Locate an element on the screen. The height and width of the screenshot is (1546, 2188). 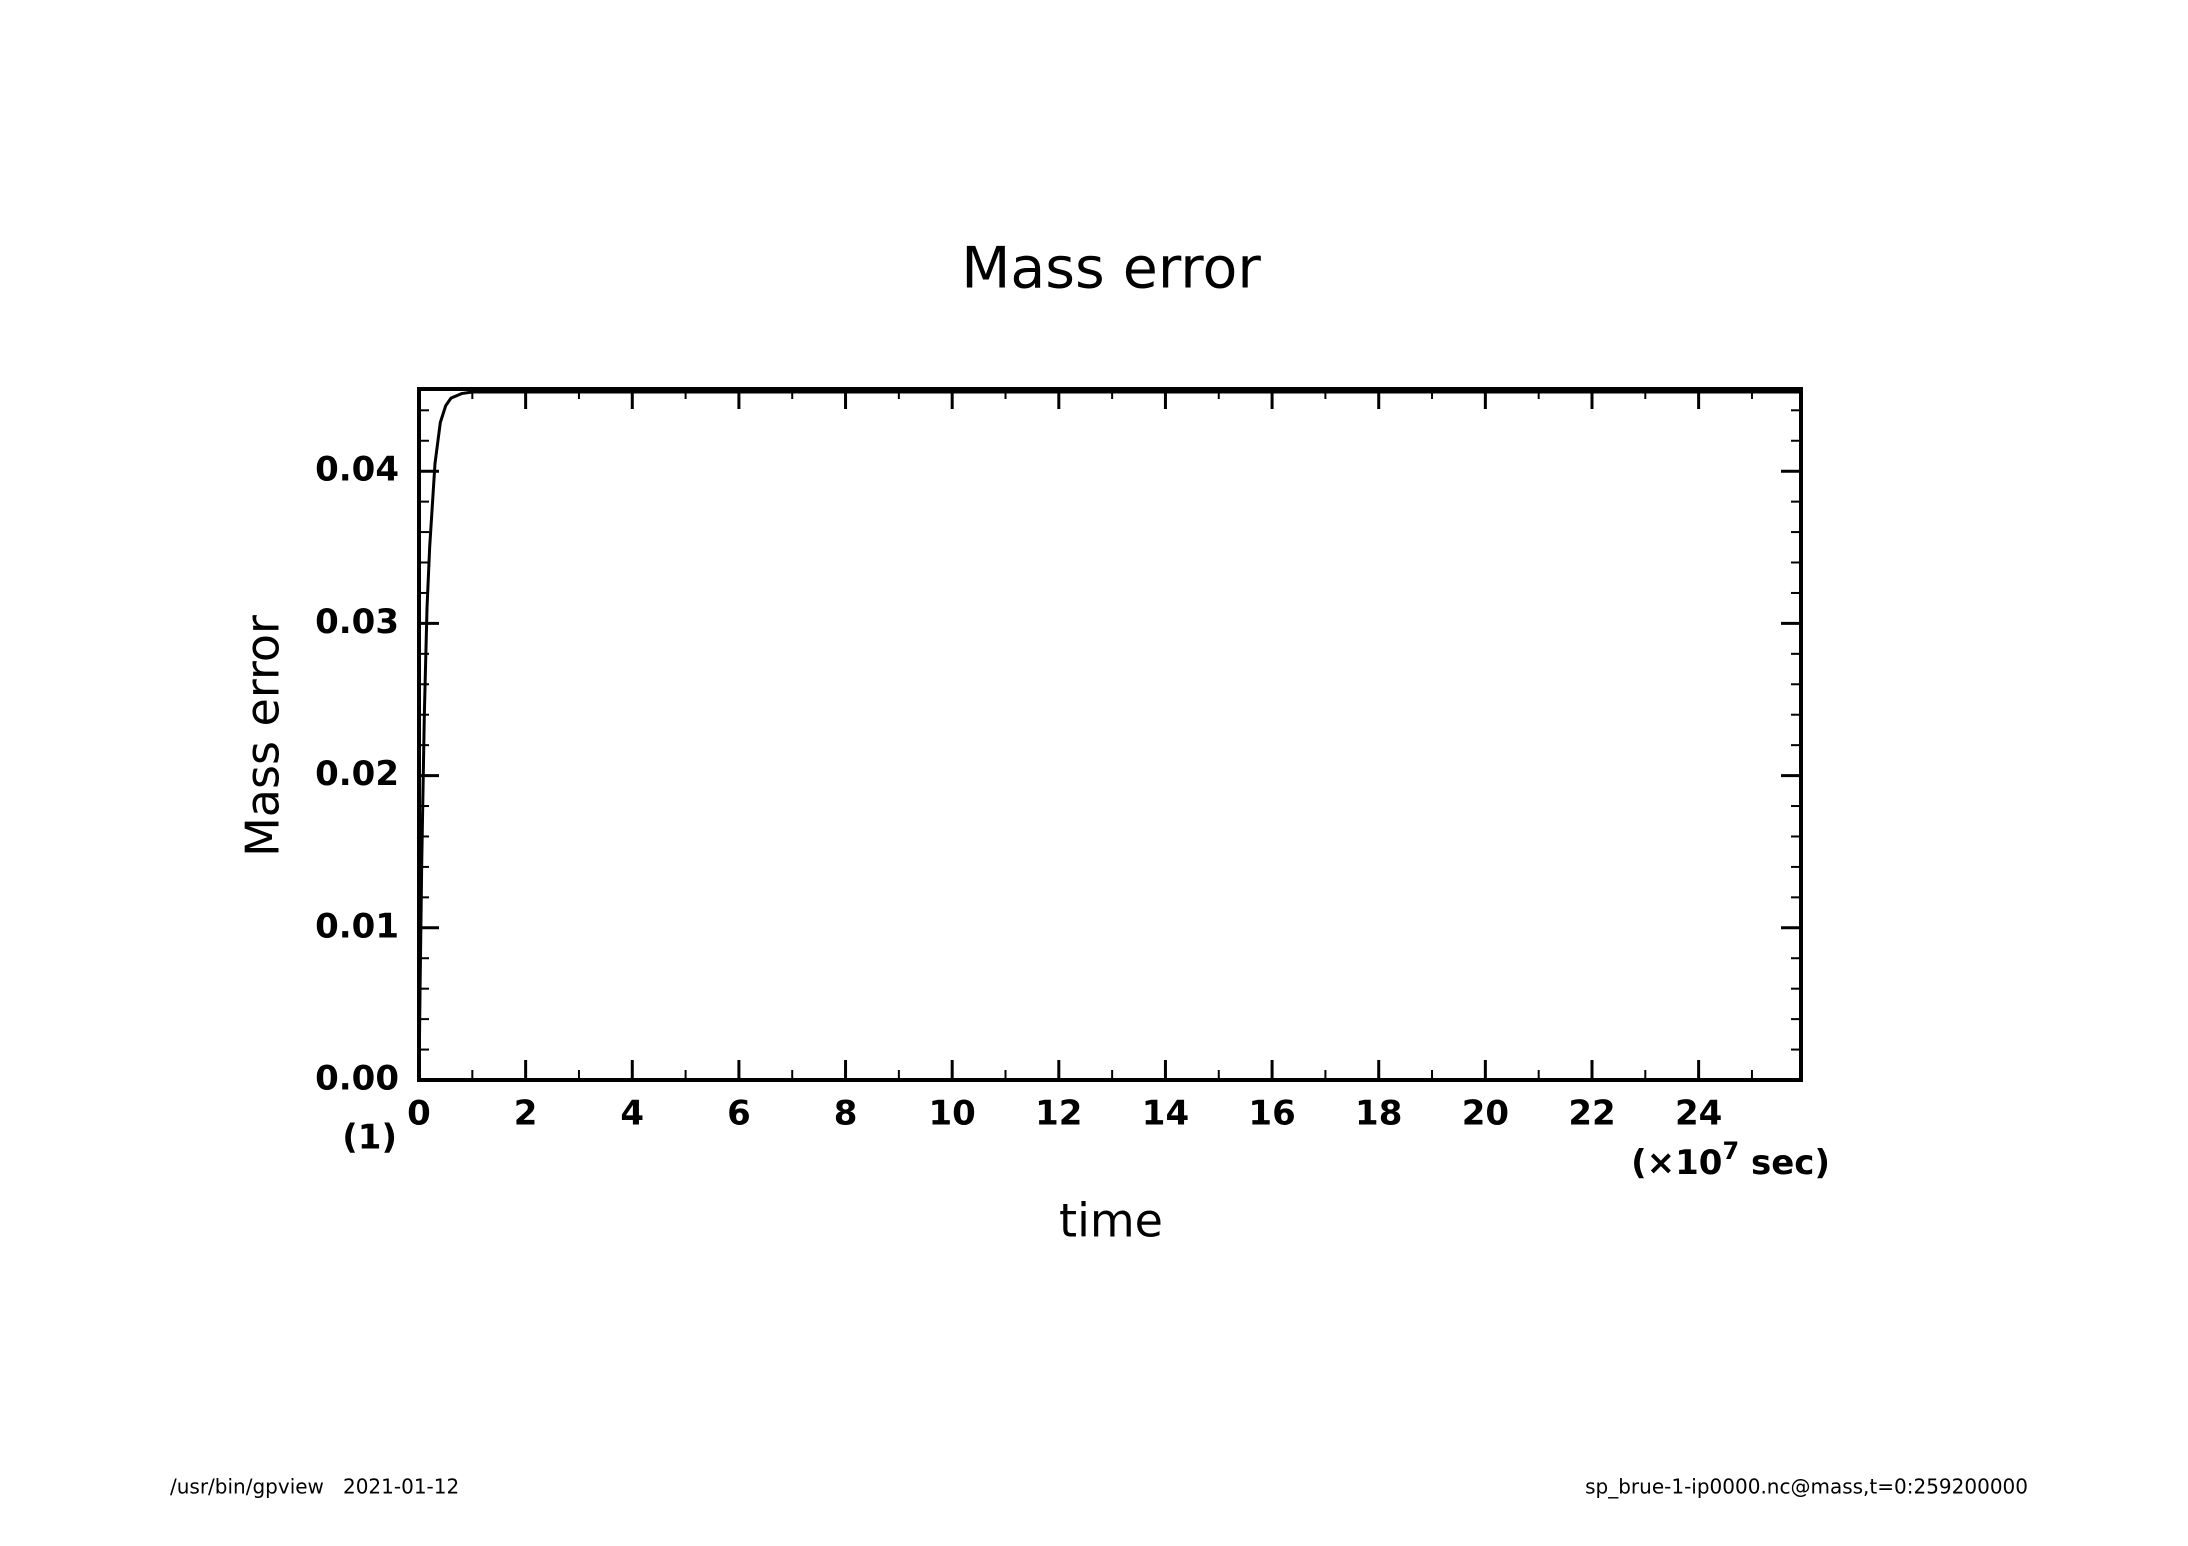
y-tick-label: 0.00 is located at coordinates (357, 1079).